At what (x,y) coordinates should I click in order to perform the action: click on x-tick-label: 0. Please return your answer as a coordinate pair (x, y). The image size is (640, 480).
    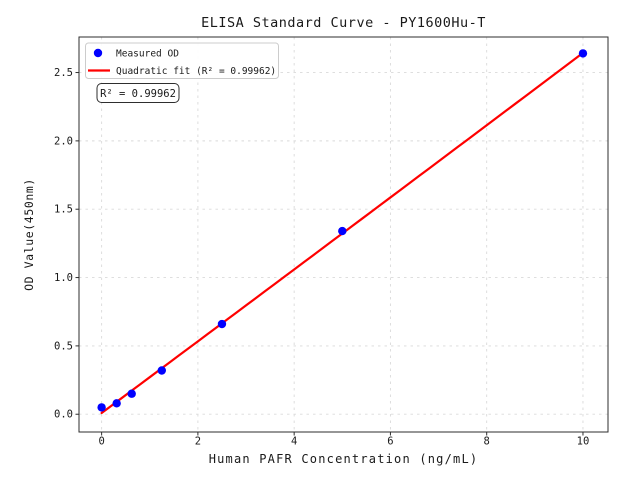
    Looking at the image, I should click on (101, 442).